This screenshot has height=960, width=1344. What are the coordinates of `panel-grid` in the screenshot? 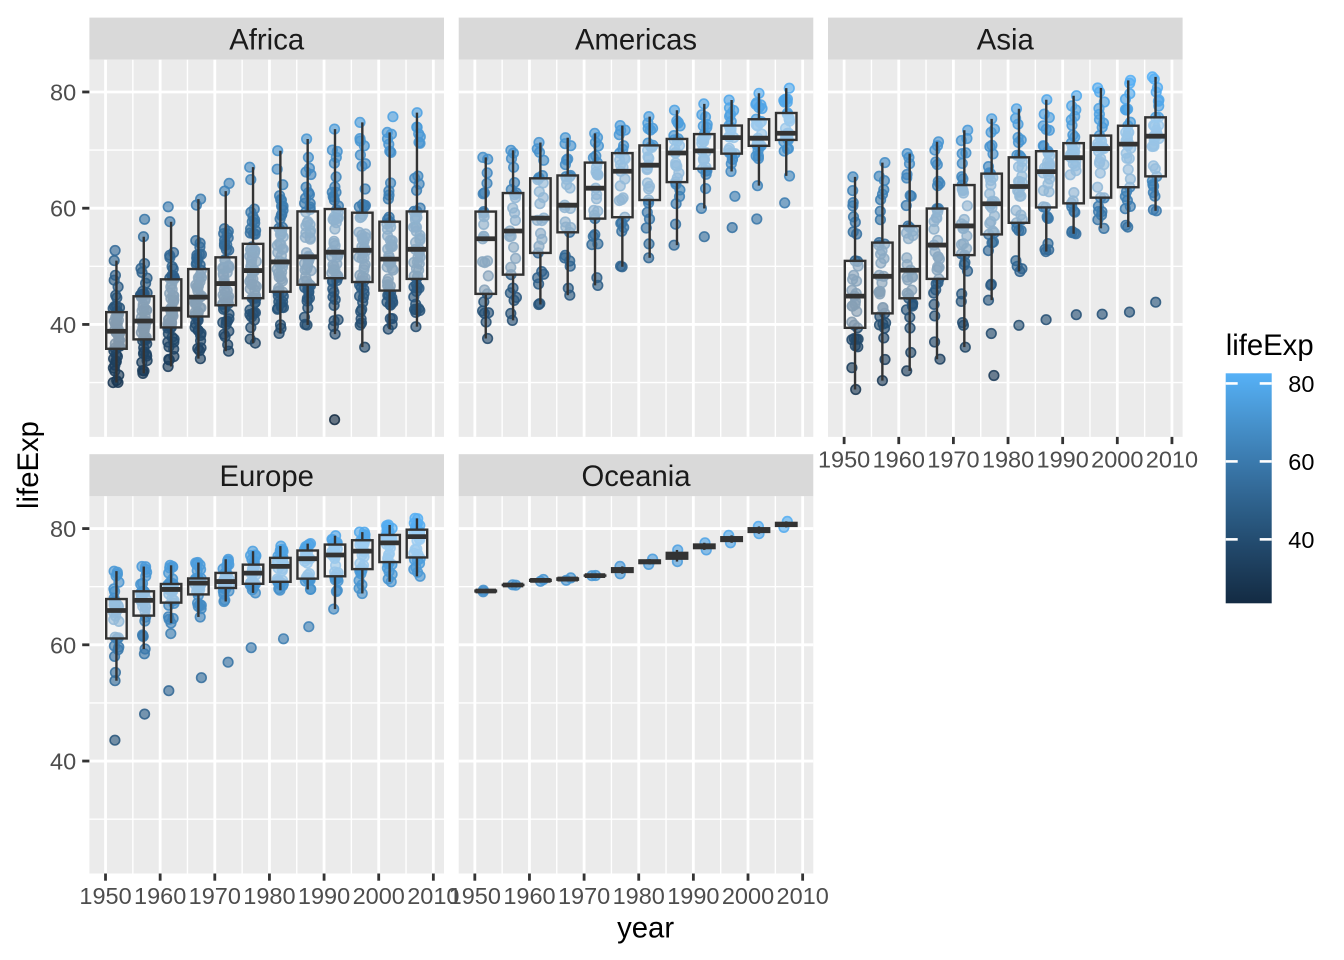 It's located at (636, 685).